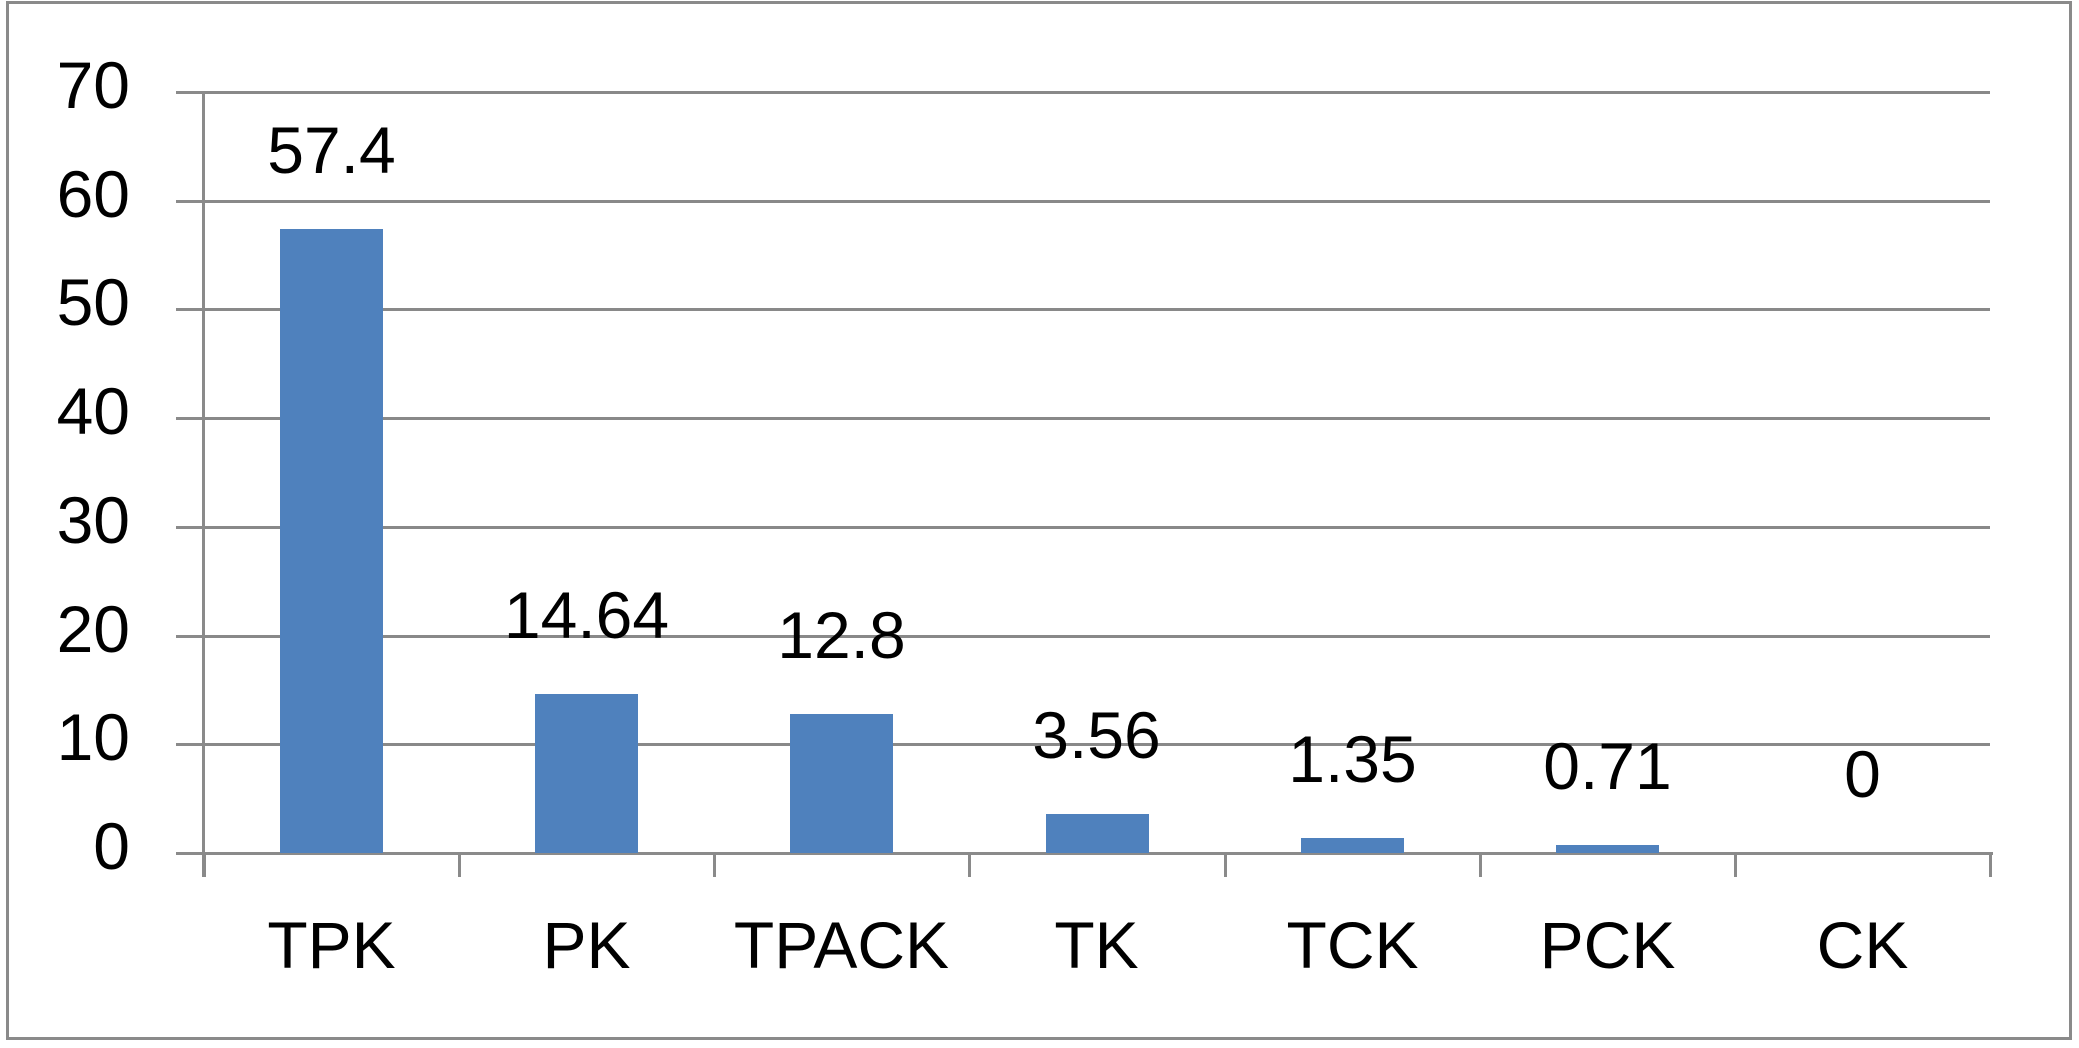  I want to click on bar-pk, so click(586, 773).